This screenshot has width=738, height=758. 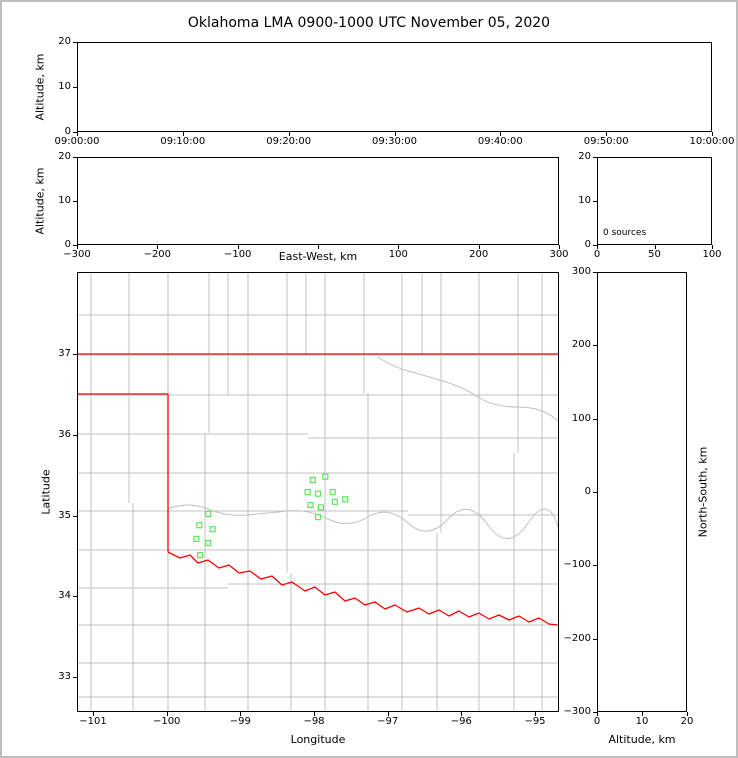 I want to click on tick-label: −300, so click(x=77, y=254).